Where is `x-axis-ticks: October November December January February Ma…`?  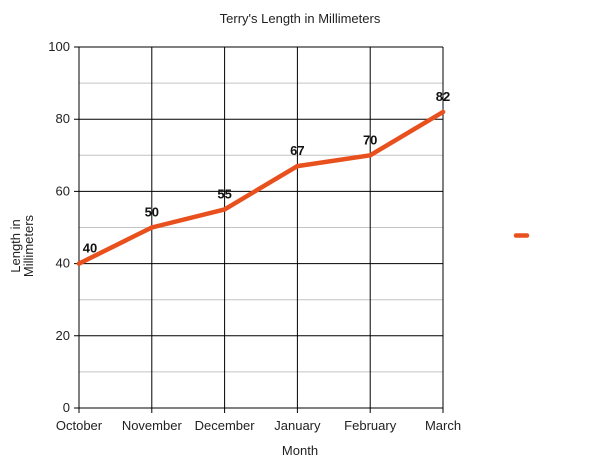 x-axis-ticks: October November December January February Ma… is located at coordinates (258, 425).